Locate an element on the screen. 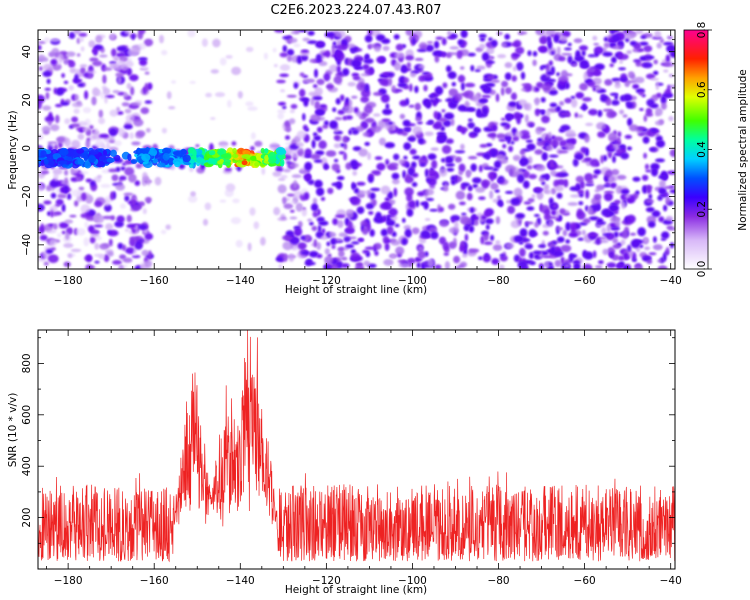  x-tick-label: −100 is located at coordinates (412, 281).